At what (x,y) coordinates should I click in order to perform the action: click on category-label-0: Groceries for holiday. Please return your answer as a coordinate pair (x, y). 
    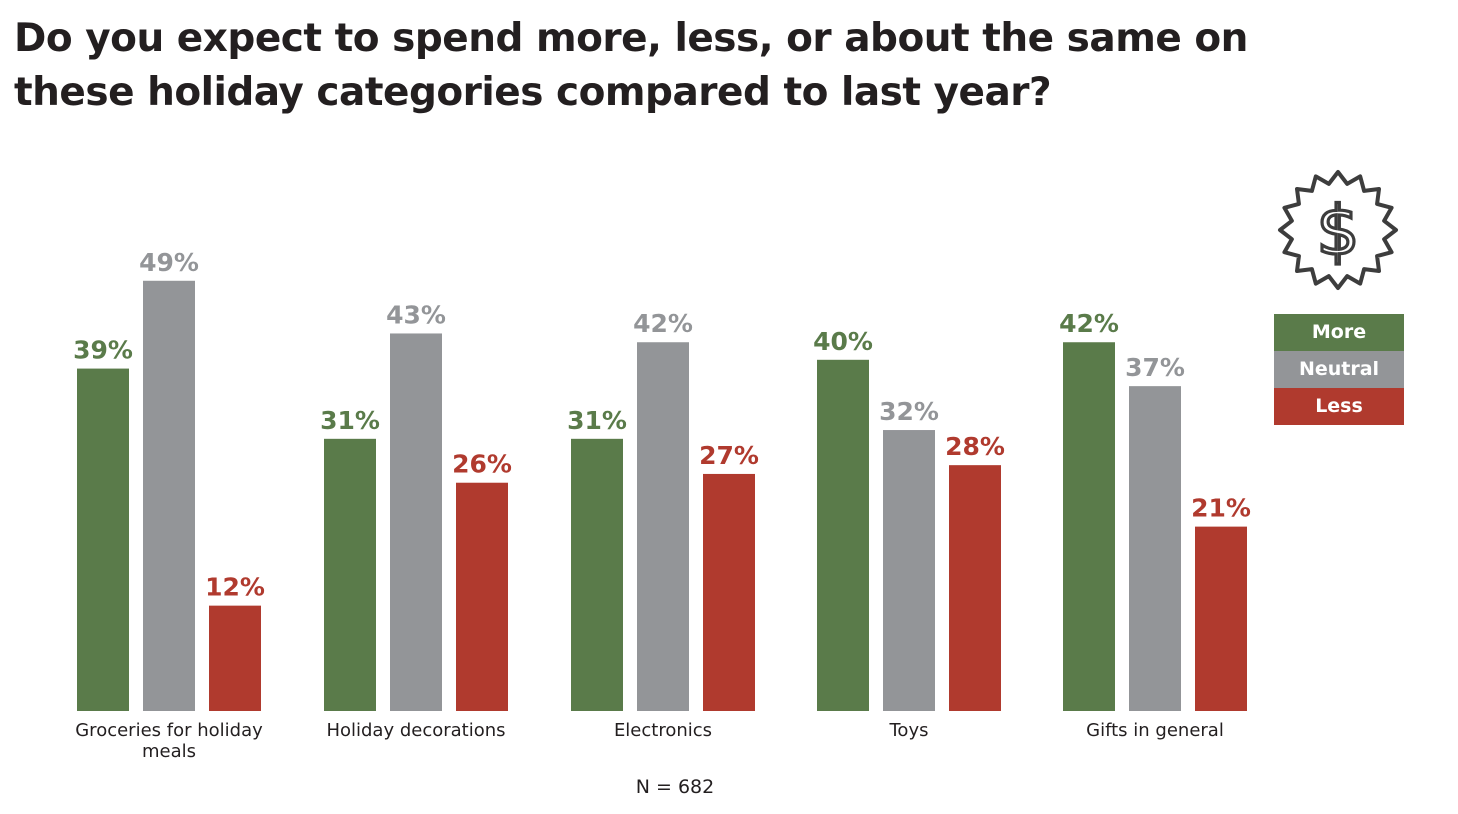
    Looking at the image, I should click on (169, 730).